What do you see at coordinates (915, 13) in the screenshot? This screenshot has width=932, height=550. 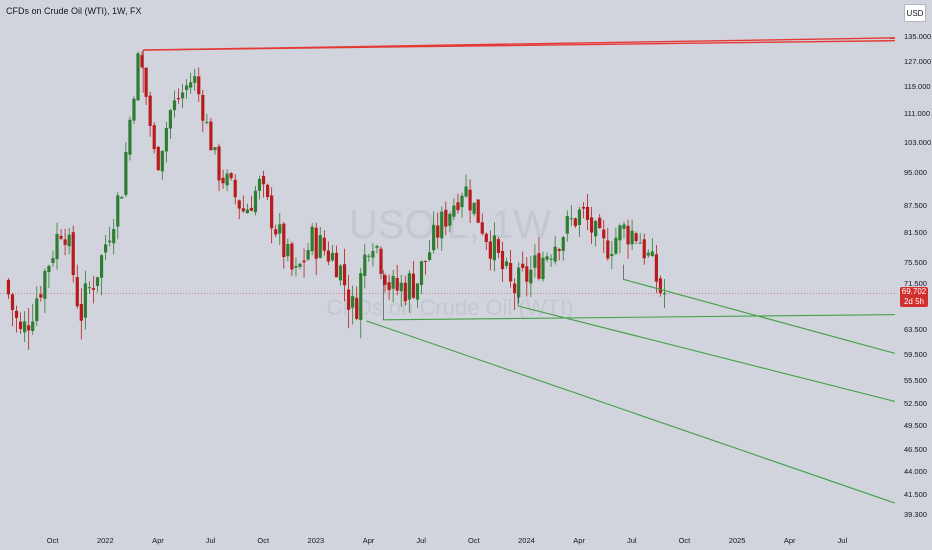 I see `currency-button: USD` at bounding box center [915, 13].